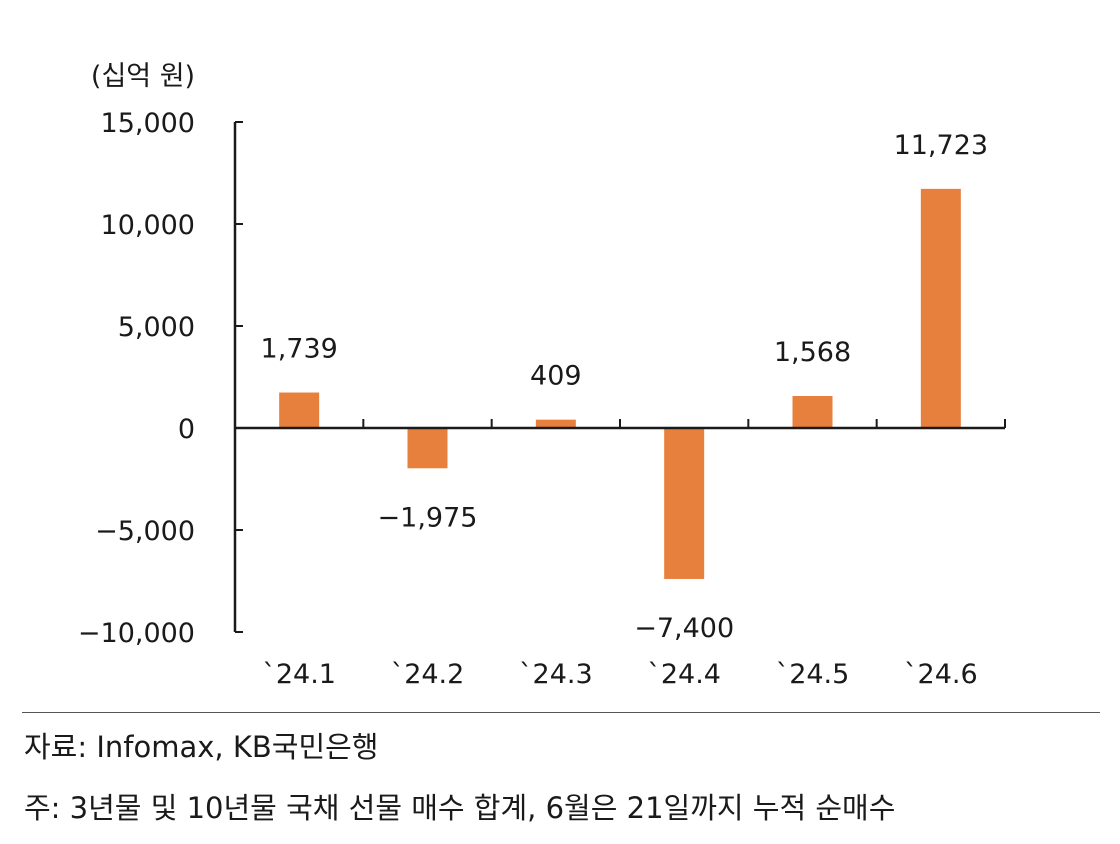 This screenshot has width=1120, height=844. What do you see at coordinates (156, 327) in the screenshot?
I see `y-tick-label: 5,000` at bounding box center [156, 327].